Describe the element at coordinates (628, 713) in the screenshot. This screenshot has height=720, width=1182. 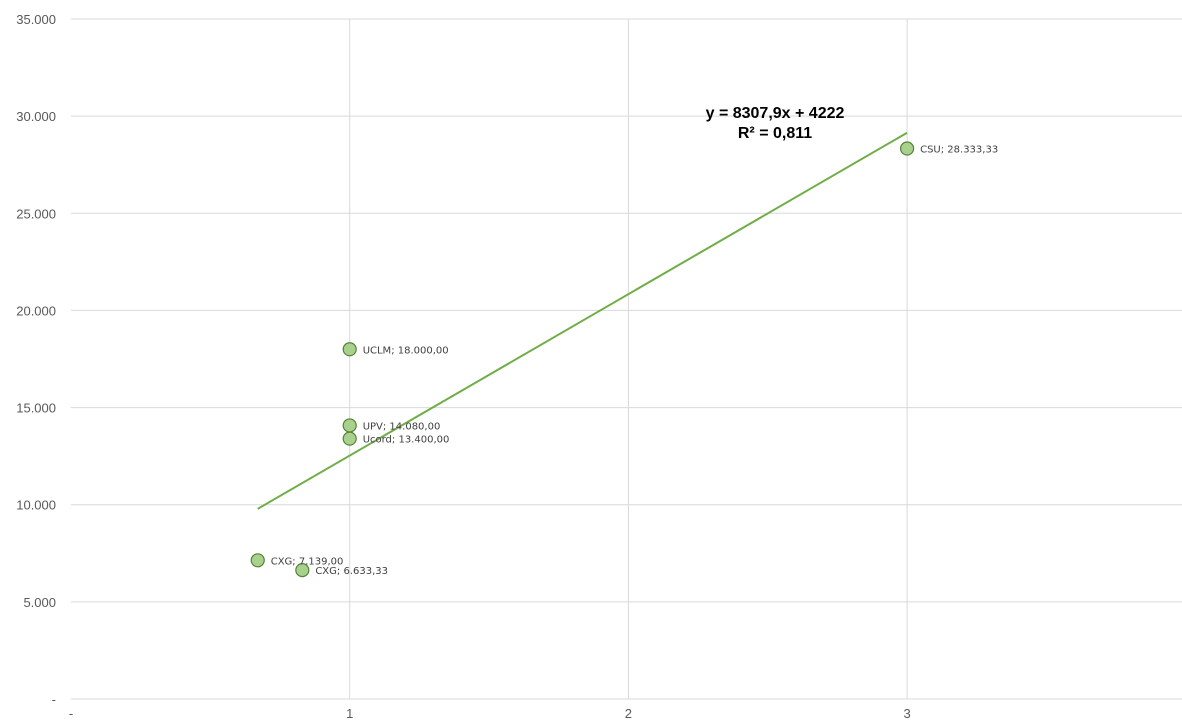
I see `x-tick-label: 2` at that location.